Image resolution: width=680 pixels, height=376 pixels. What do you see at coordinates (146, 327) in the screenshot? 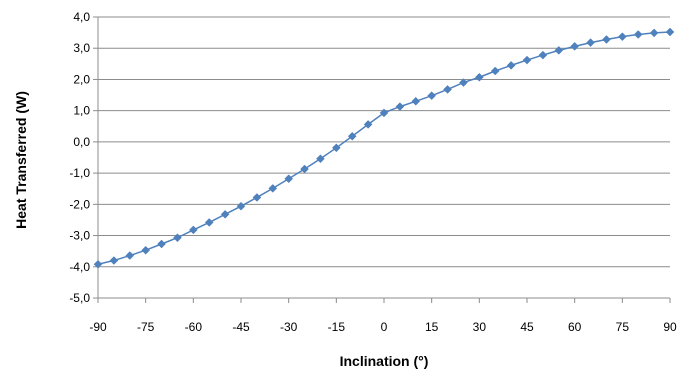
I see `x-tick-label: -75` at bounding box center [146, 327].